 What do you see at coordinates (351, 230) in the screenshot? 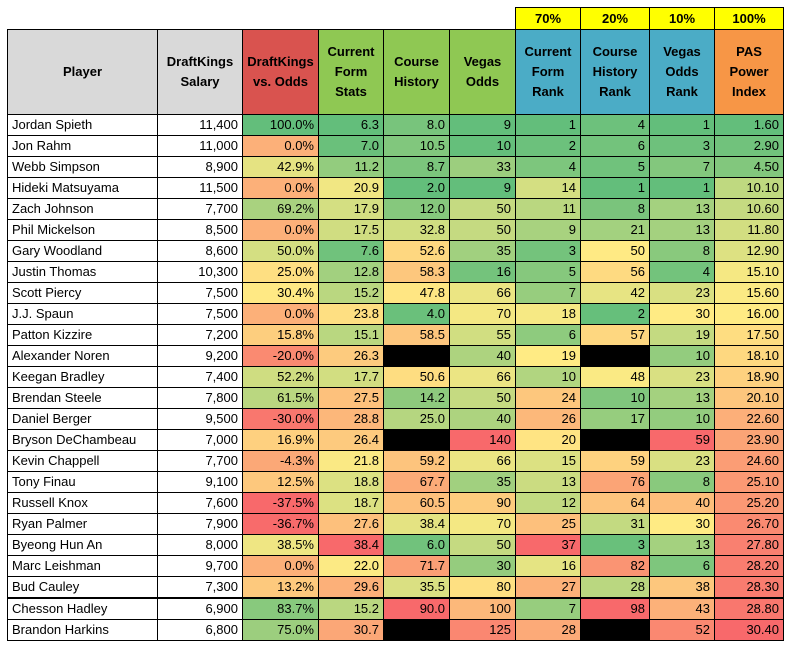
I see `form-cell: 17.5` at bounding box center [351, 230].